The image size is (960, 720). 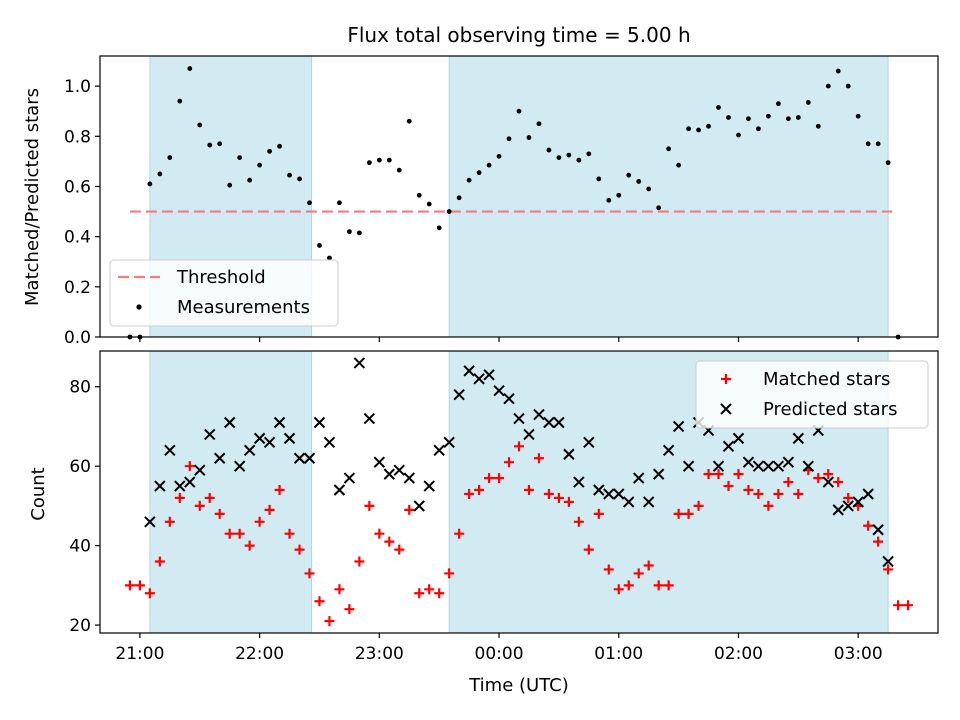 I want to click on x-tick-label: 00:00, so click(x=499, y=654).